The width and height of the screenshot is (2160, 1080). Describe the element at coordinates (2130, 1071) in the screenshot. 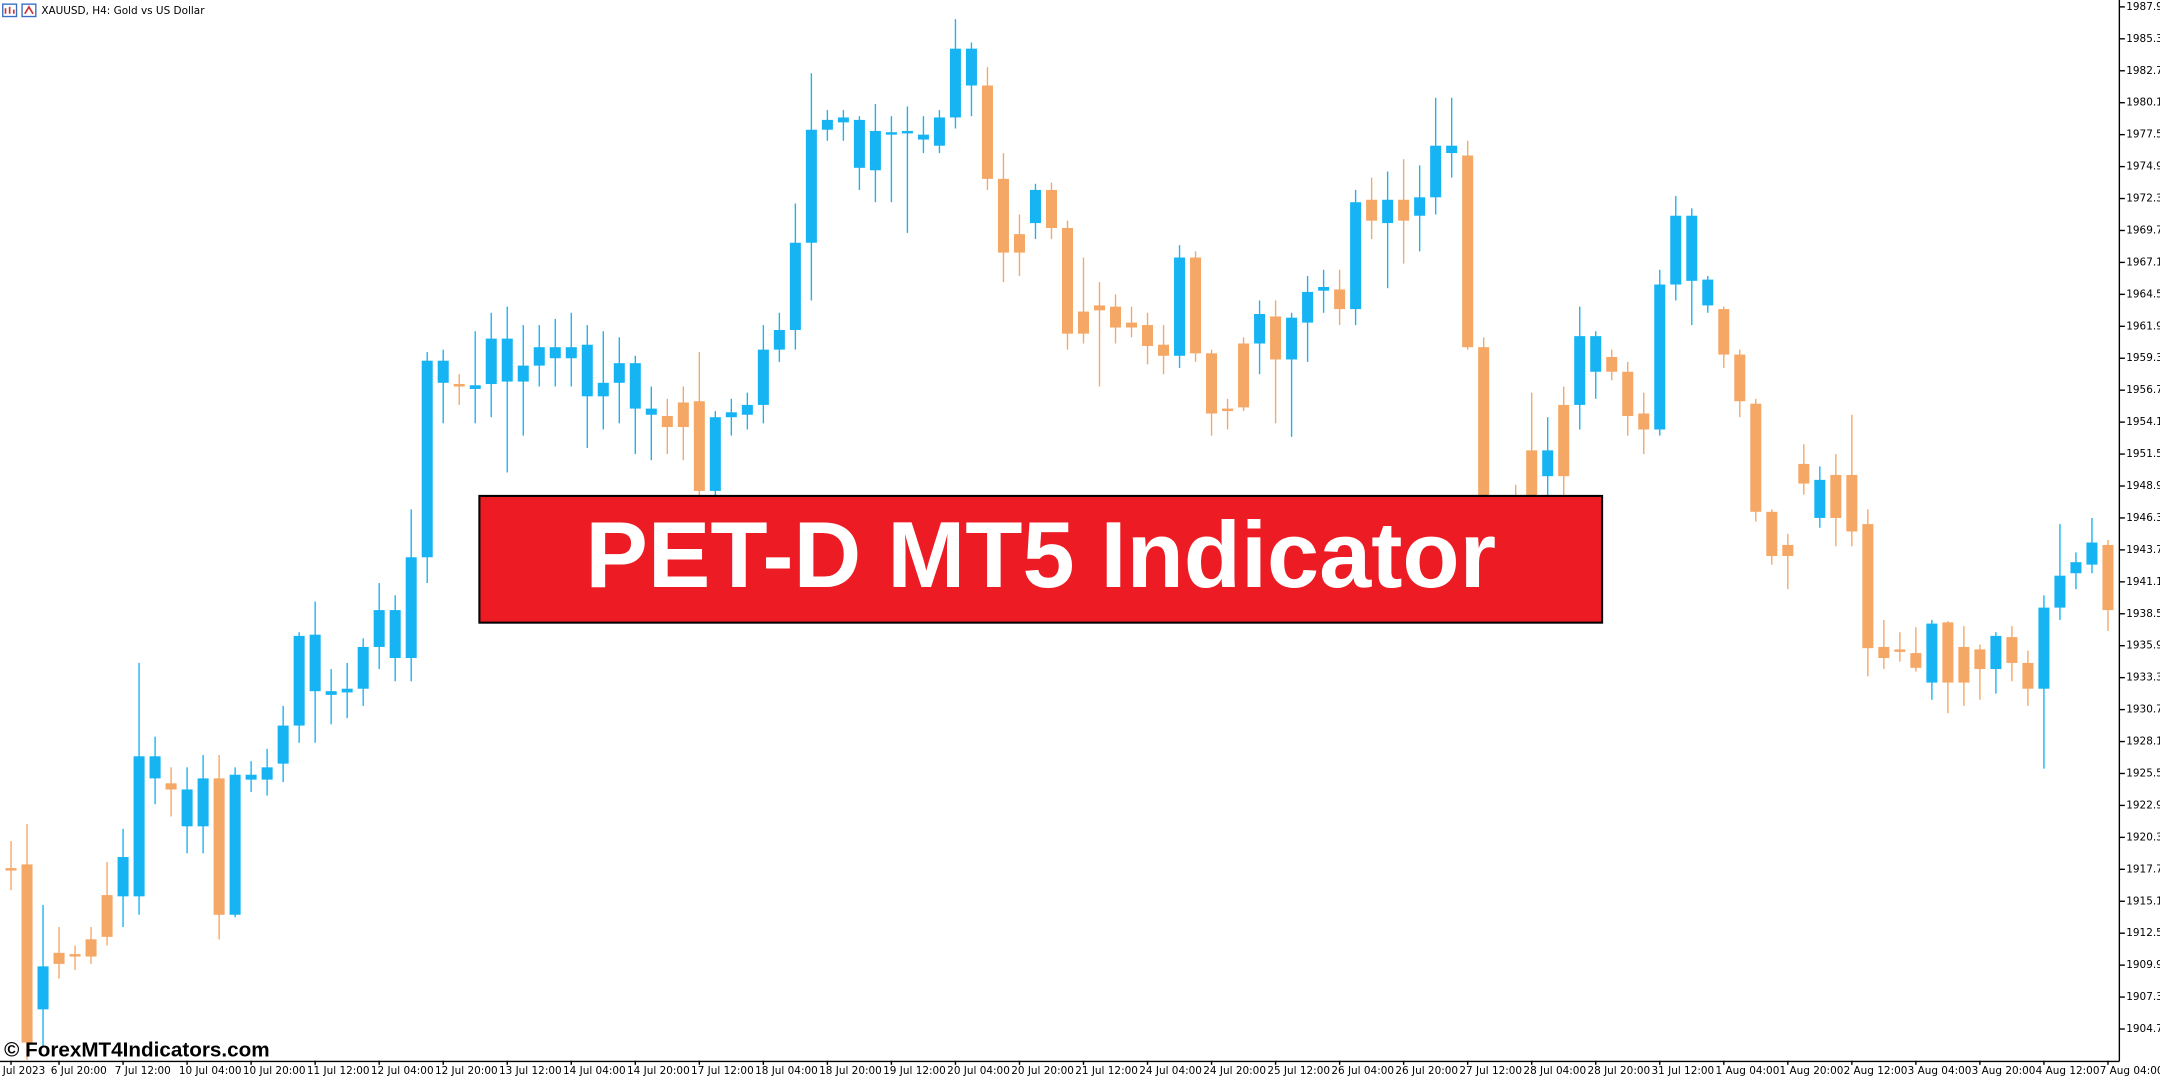

I see `x-tick-label: 7 Aug 04:00` at that location.